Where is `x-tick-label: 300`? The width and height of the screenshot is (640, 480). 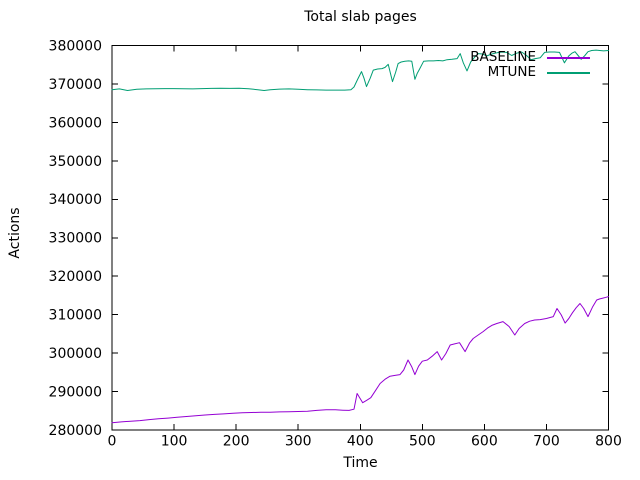
x-tick-label: 300 is located at coordinates (298, 442).